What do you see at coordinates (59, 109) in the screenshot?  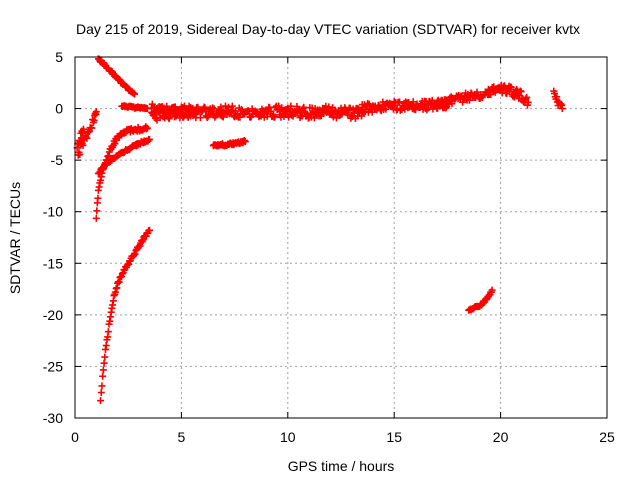 I see `y-tick-label: 0` at bounding box center [59, 109].